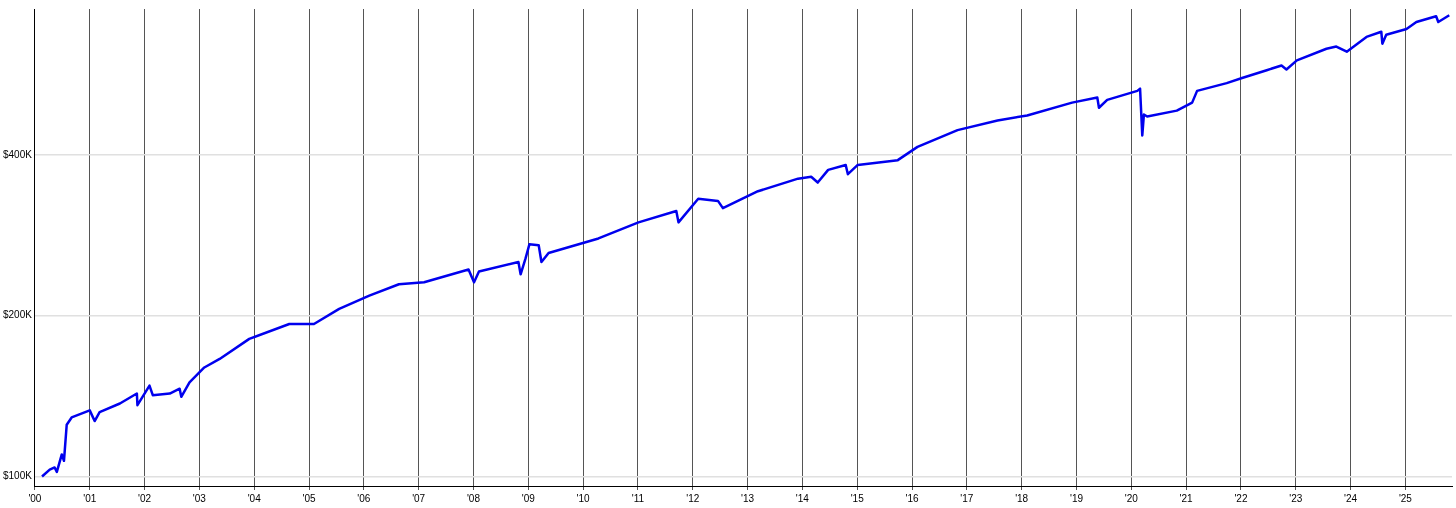  Describe the element at coordinates (17, 315) in the screenshot. I see `y-tick-label: $200K` at that location.